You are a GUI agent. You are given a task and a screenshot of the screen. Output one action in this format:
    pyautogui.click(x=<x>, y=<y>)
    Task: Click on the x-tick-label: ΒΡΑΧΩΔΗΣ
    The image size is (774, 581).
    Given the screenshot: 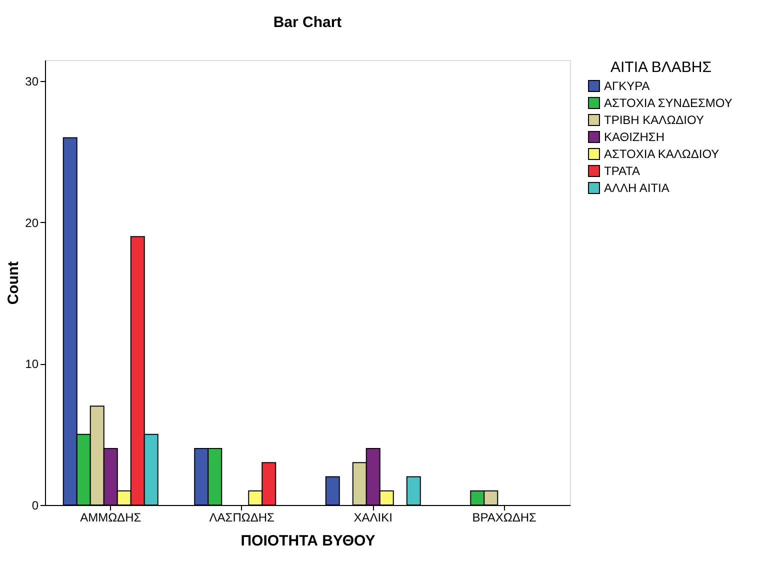 What is the action you would take?
    pyautogui.click(x=504, y=517)
    